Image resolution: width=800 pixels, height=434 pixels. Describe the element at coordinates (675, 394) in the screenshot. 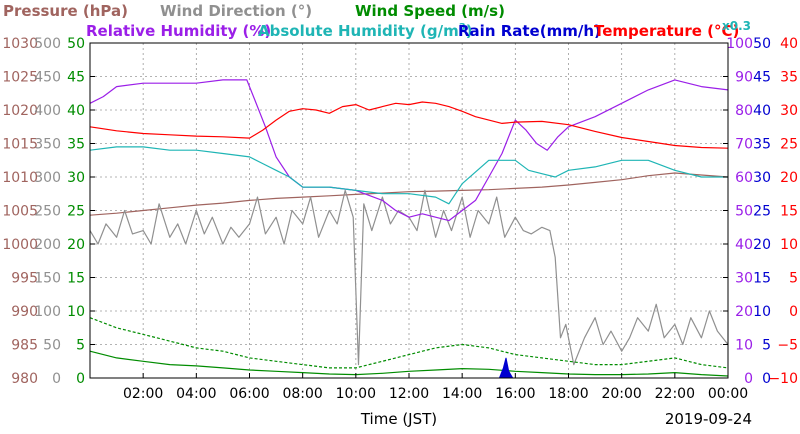

I see `x-tick-label: 22:00` at that location.